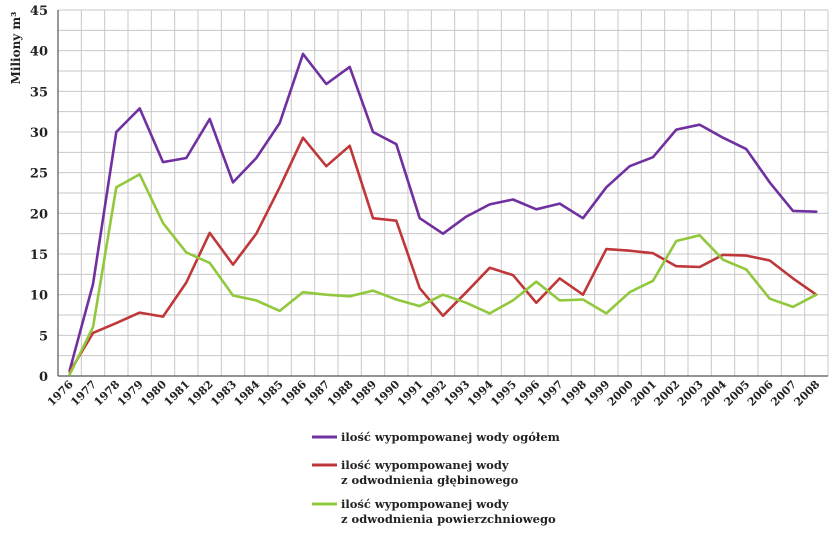  I want to click on x-tick-label: 2005, so click(737, 393).